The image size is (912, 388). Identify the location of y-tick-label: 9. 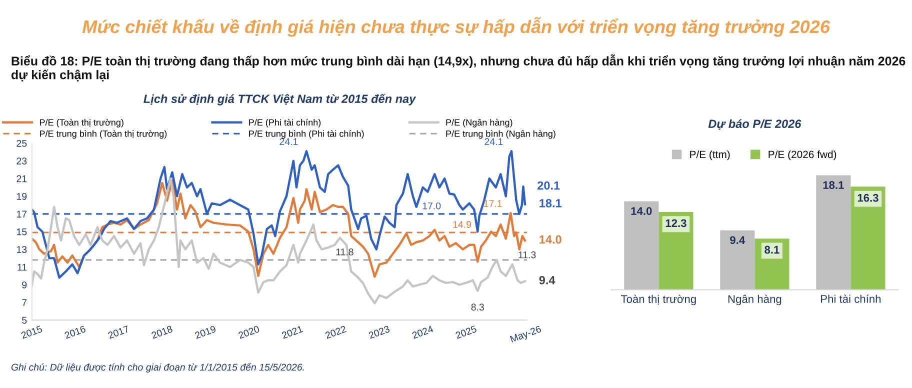
(24, 284).